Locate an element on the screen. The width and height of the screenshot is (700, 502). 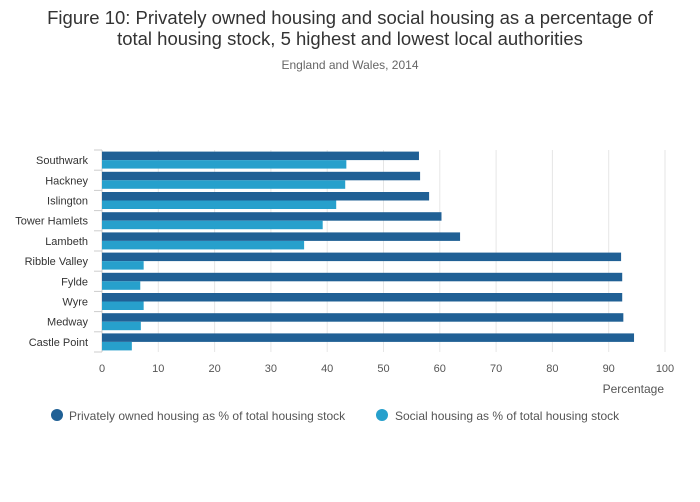
category-label: Islington is located at coordinates (67, 202).